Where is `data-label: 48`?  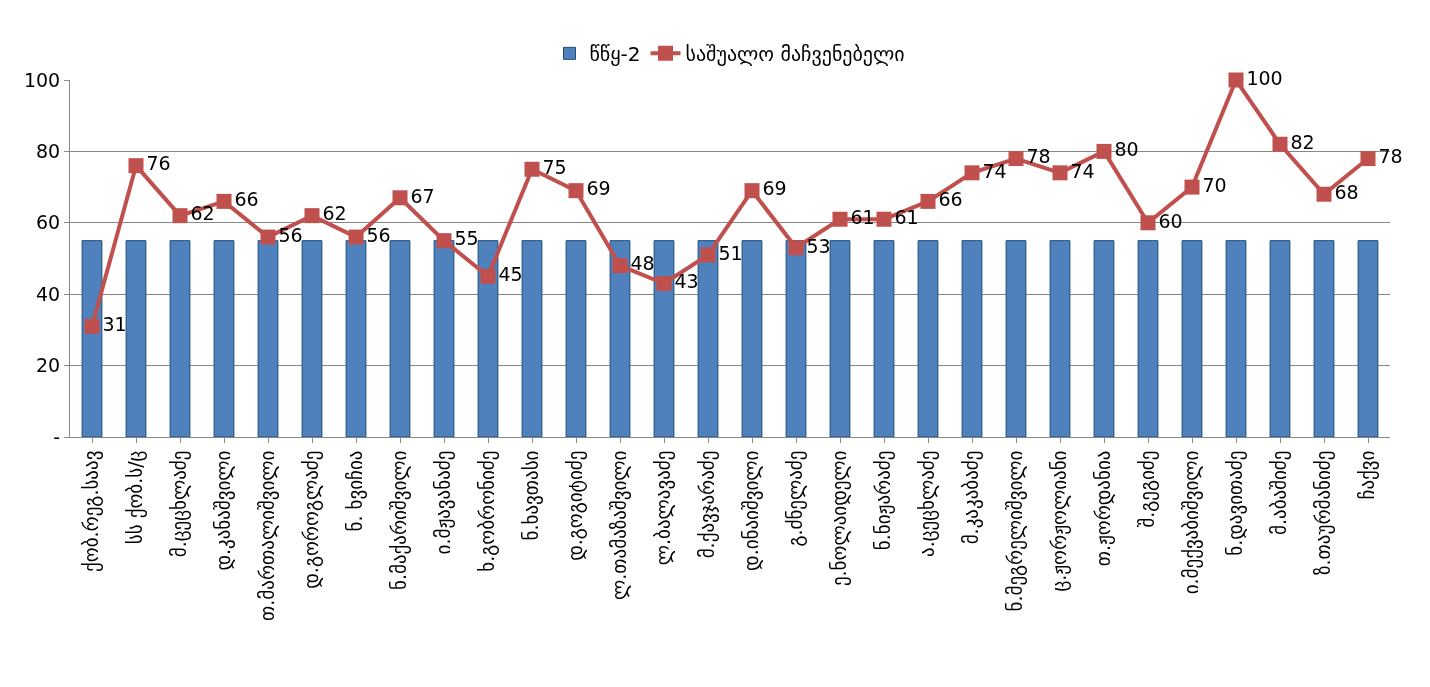 data-label: 48 is located at coordinates (642, 263).